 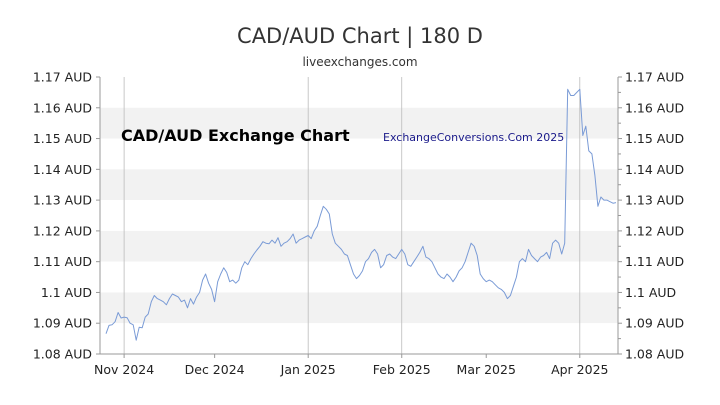 What do you see at coordinates (579, 369) in the screenshot?
I see `x-tick-label: Apr 2025` at bounding box center [579, 369].